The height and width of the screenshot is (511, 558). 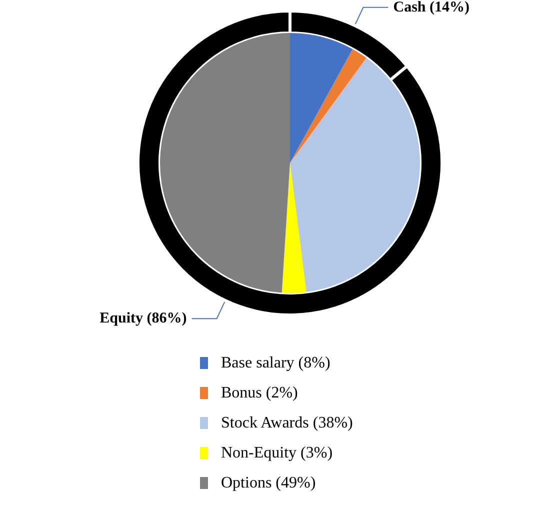 I want to click on legend-label: Options (49%), so click(x=268, y=483).